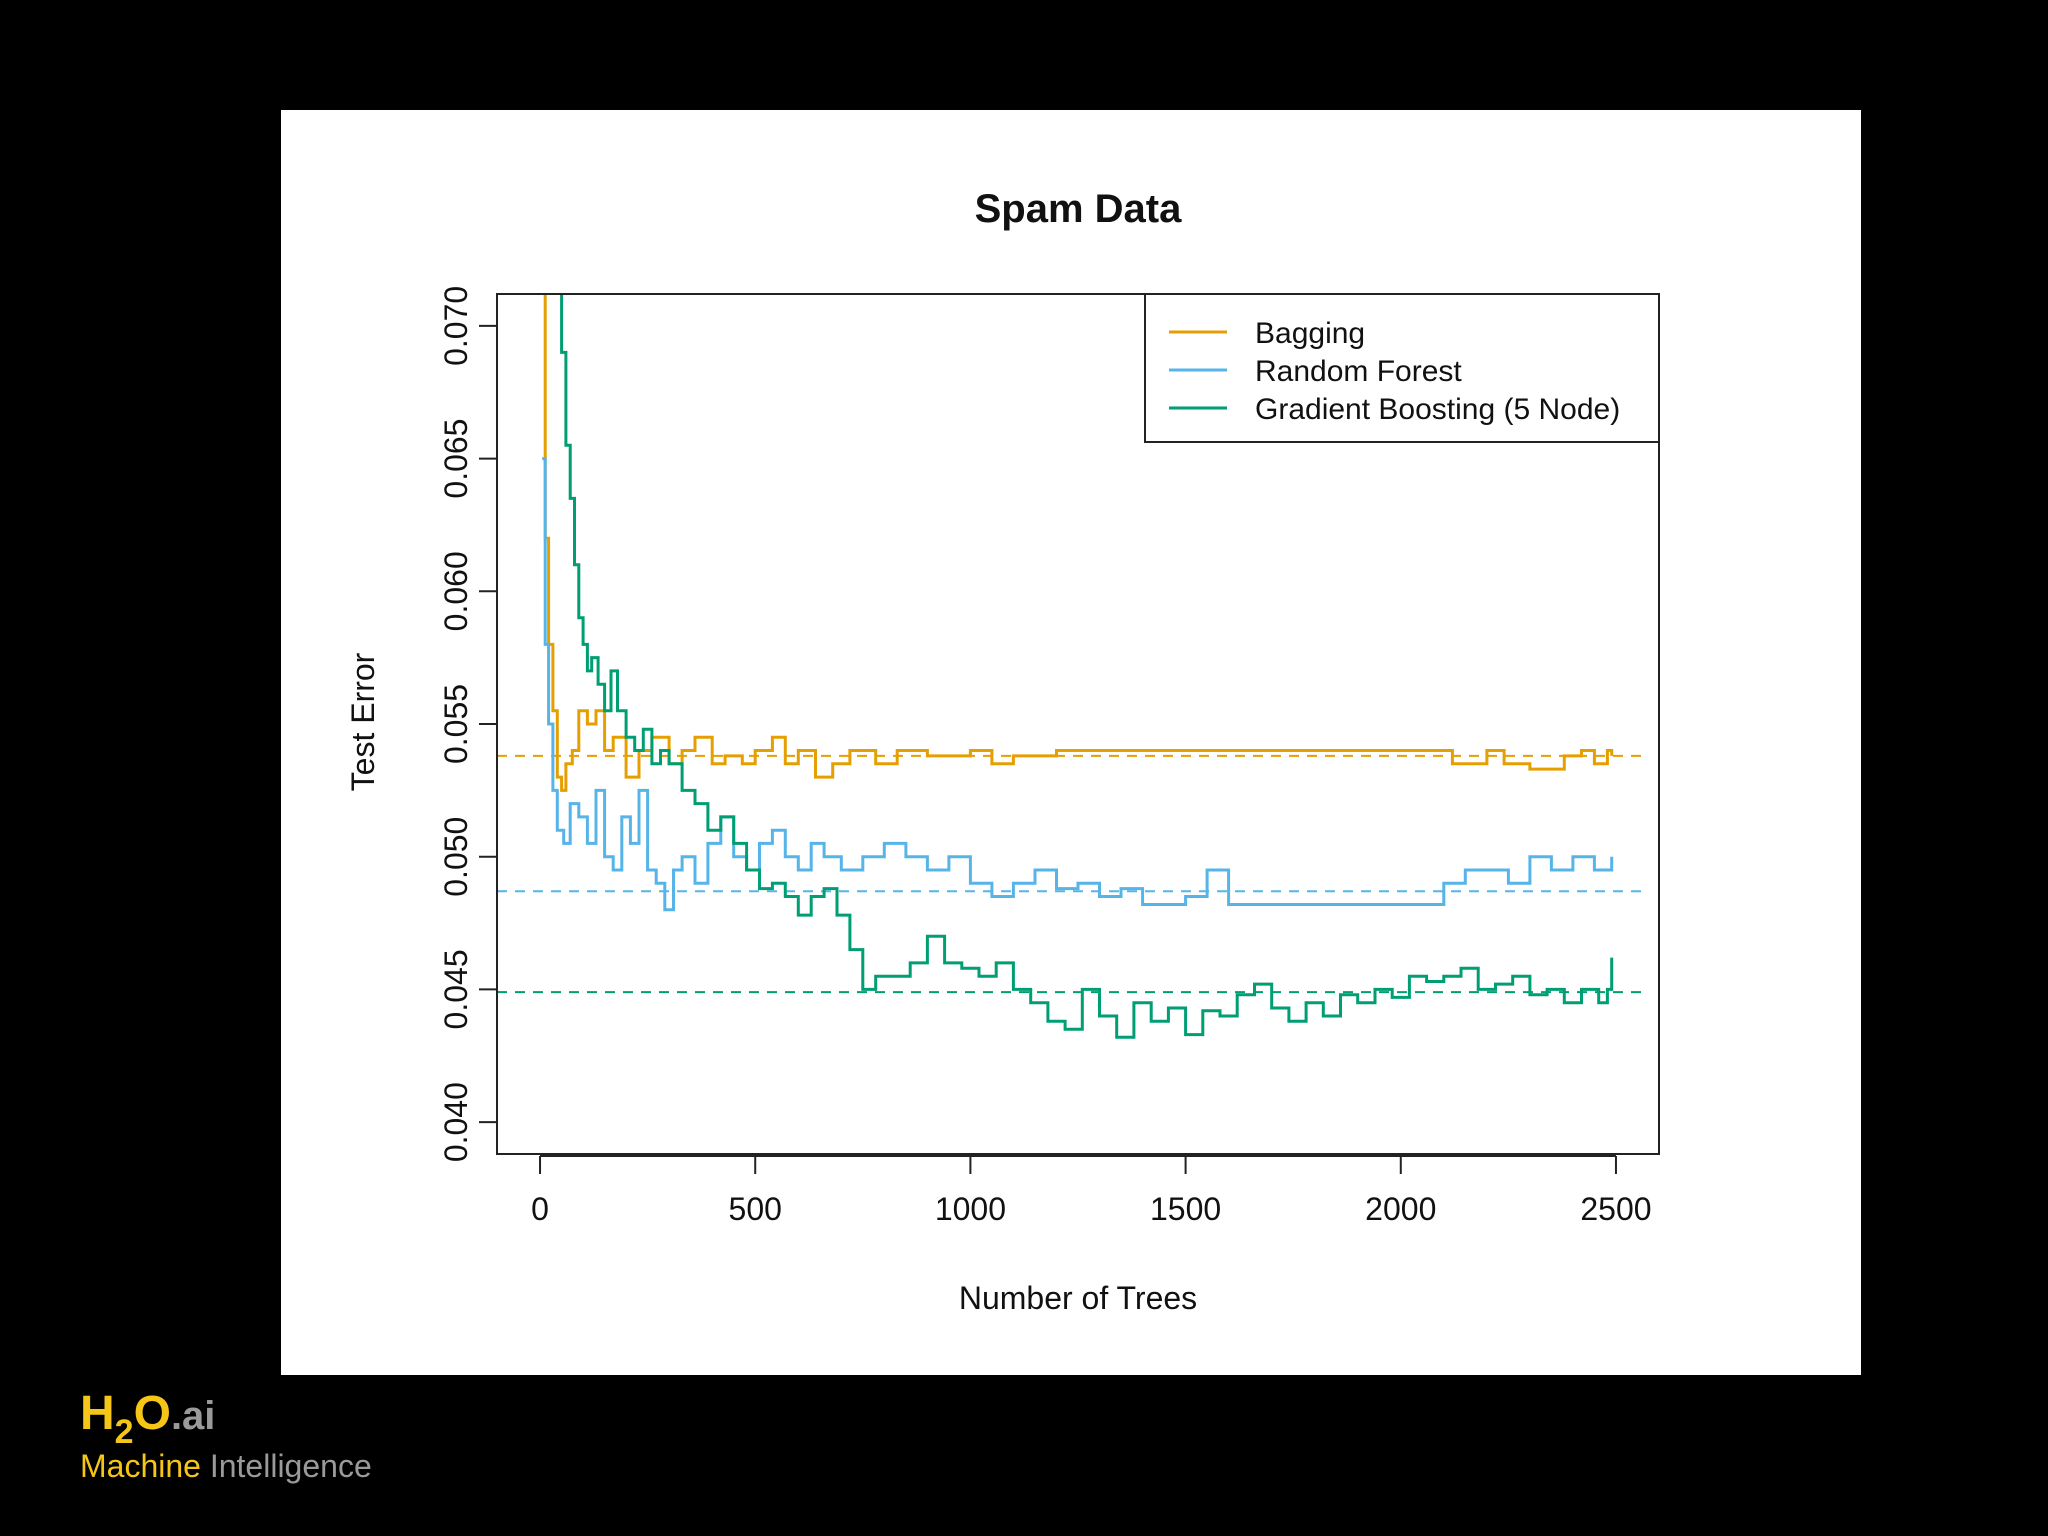  Describe the element at coordinates (456, 857) in the screenshot. I see `y-tick-label: 0.050` at that location.